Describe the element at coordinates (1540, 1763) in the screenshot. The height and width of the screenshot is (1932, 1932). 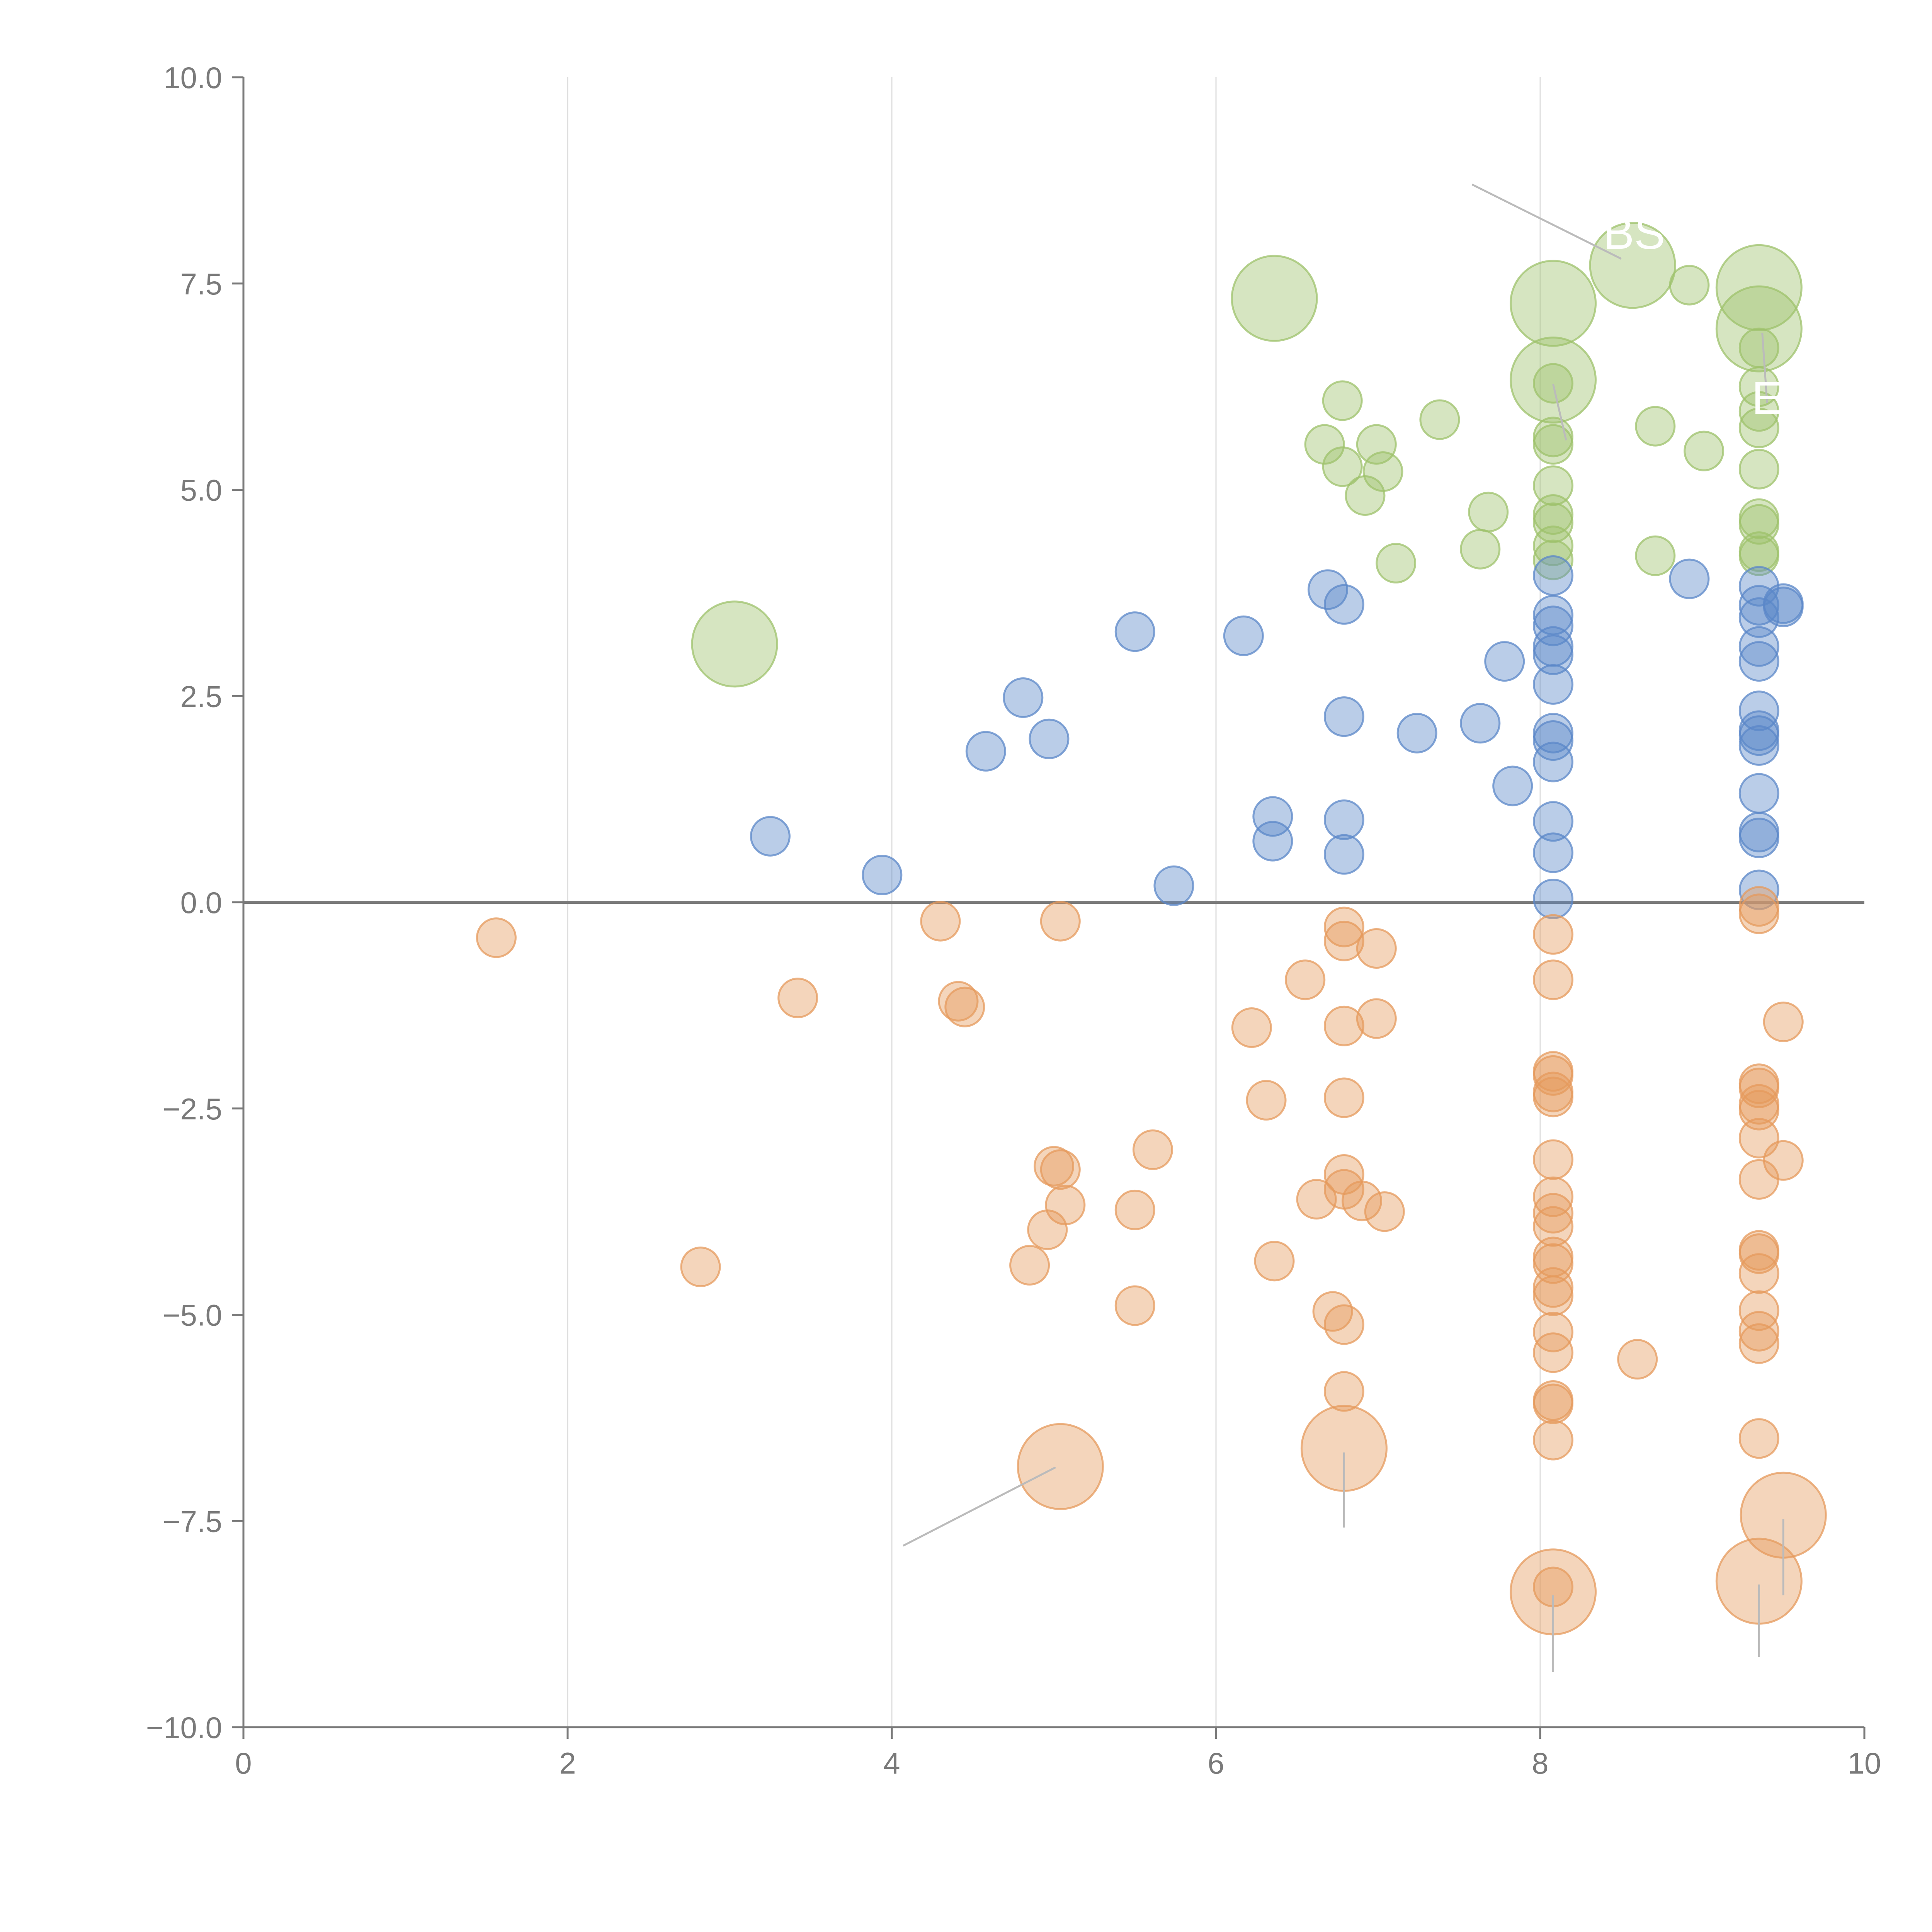
I see `x-tick-label: 8` at that location.